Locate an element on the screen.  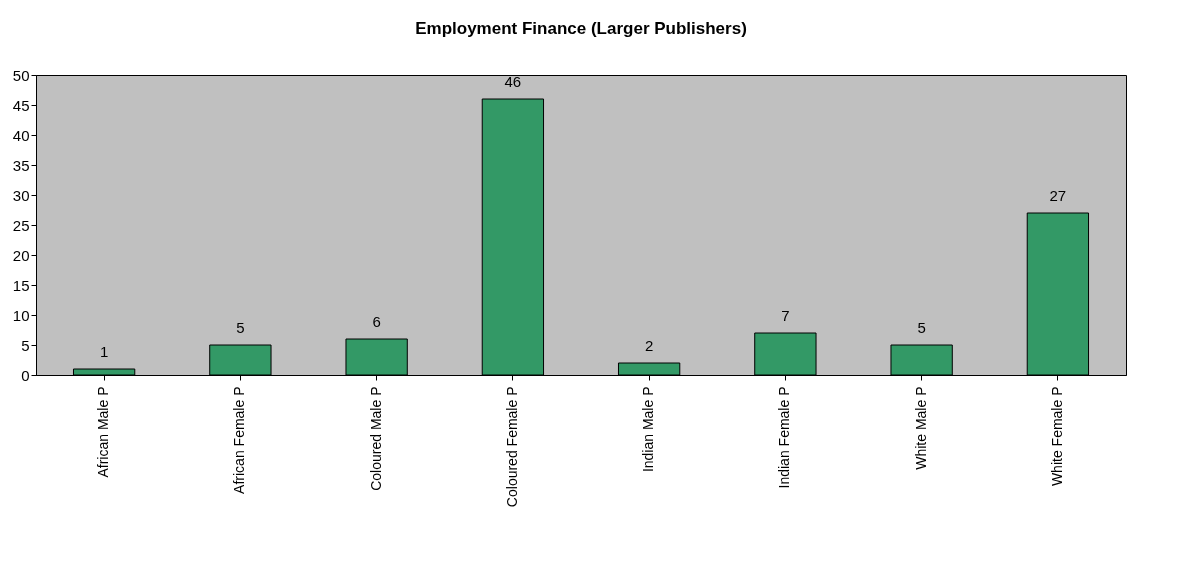
x-tick-label: White Male P is located at coordinates (920, 428).